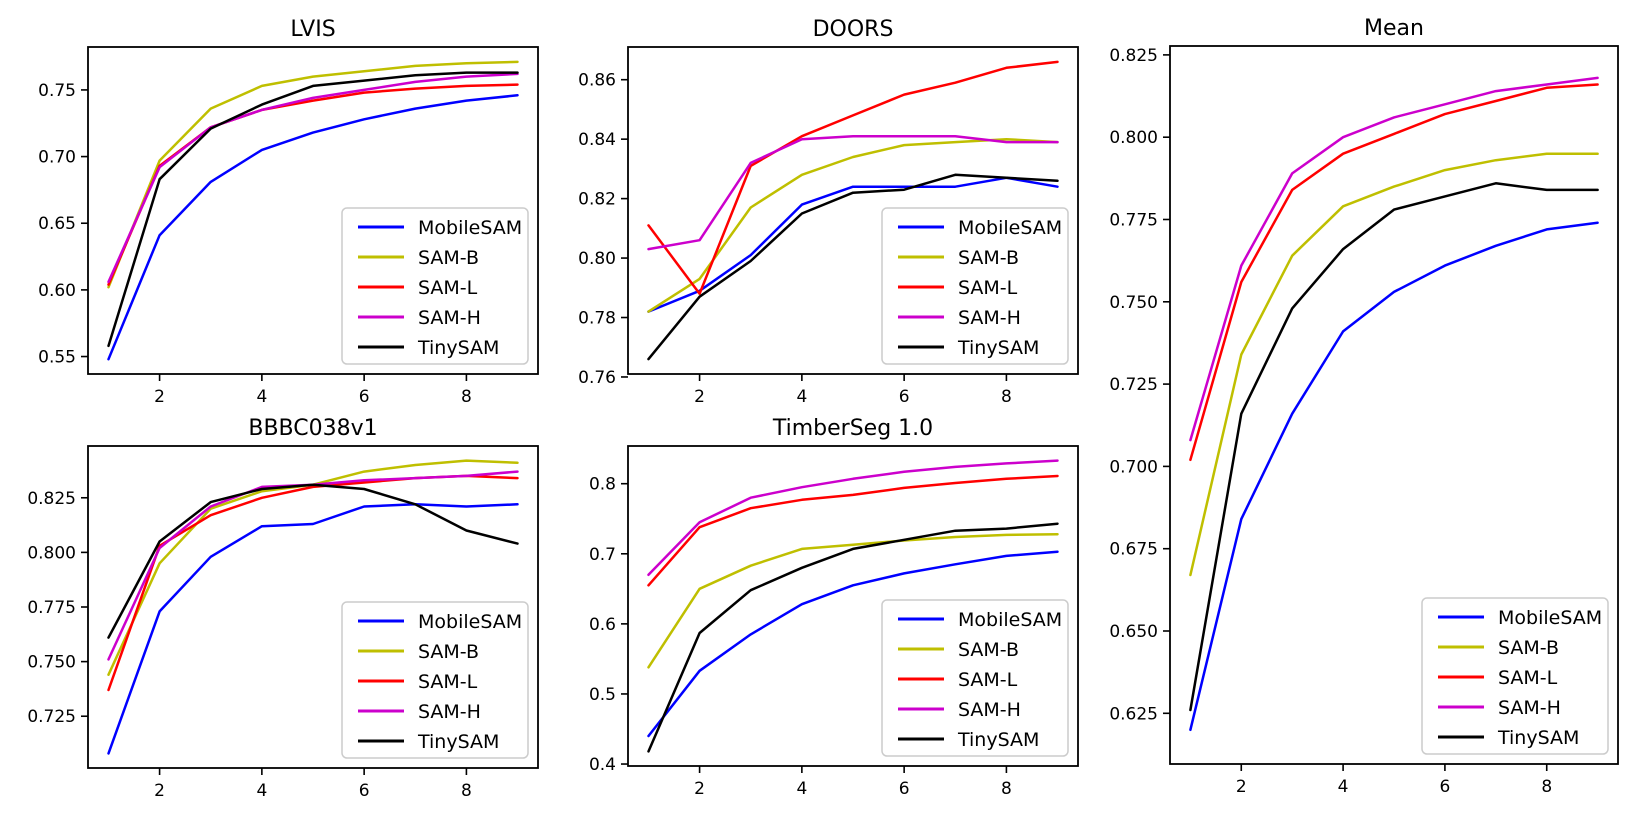 This screenshot has height=822, width=1644. What do you see at coordinates (312, 428) in the screenshot?
I see `chart-title-bbbc: BBBC038v1` at bounding box center [312, 428].